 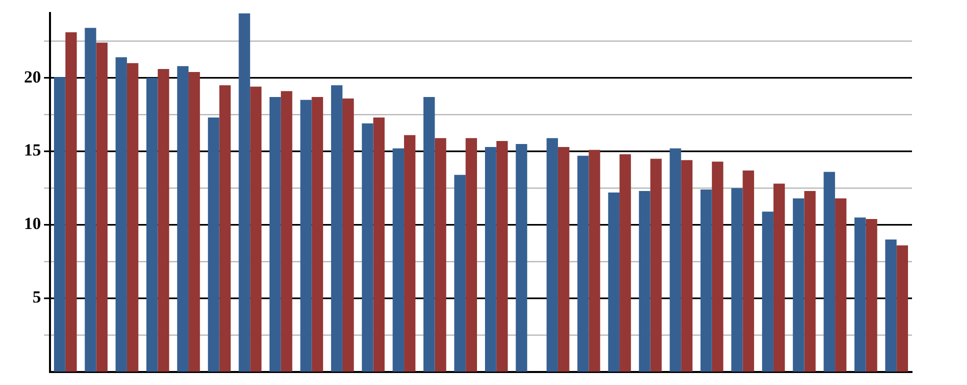 What do you see at coordinates (36, 297) in the screenshot?
I see `y-tick-label: 5` at bounding box center [36, 297].